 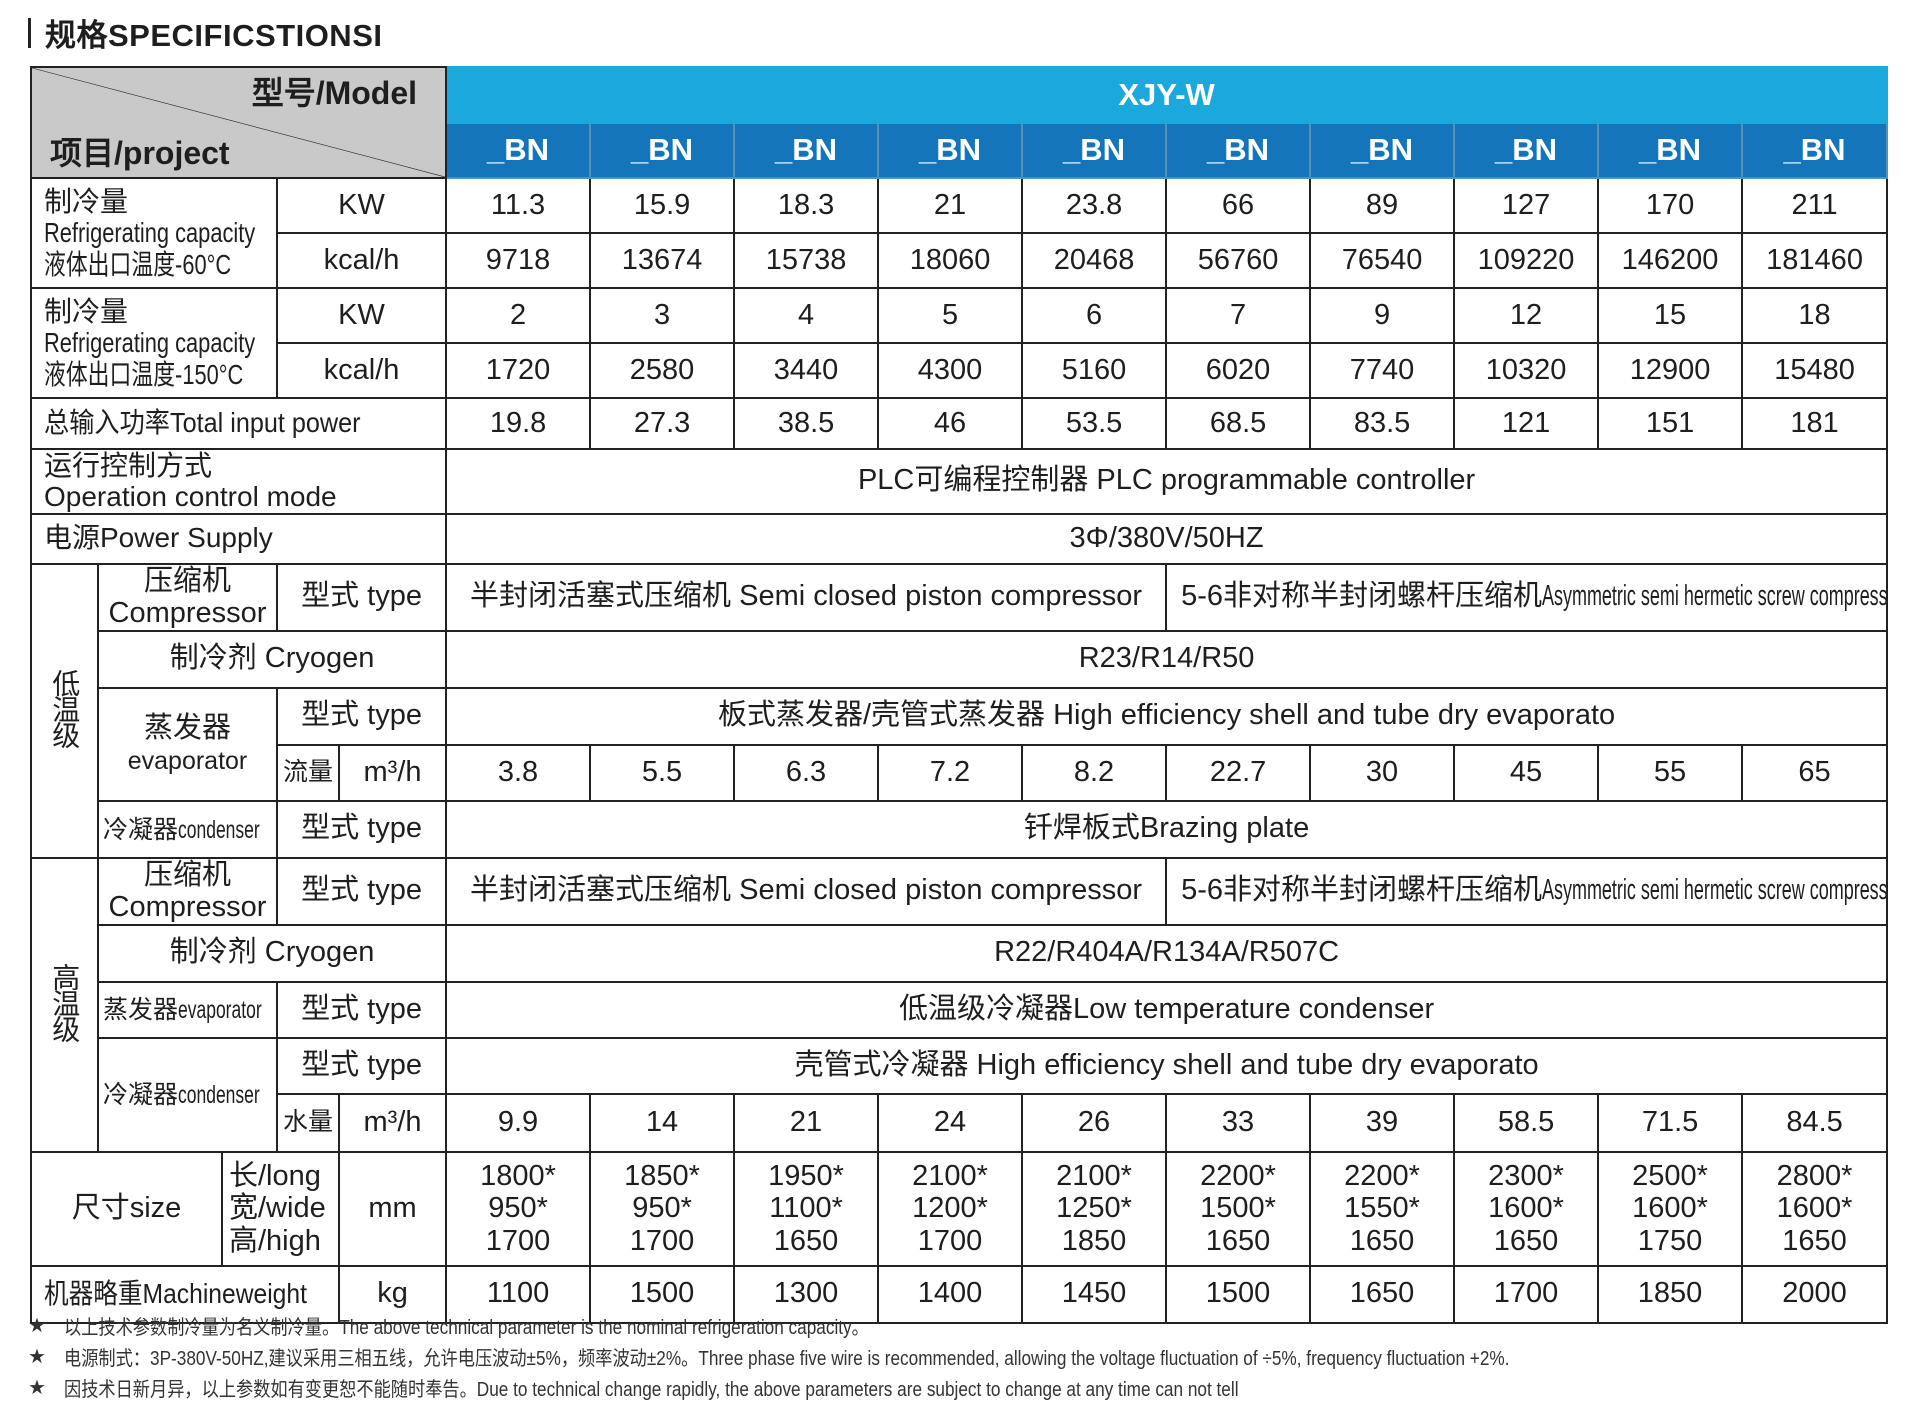 I want to click on value-cell: 5.5, so click(x=662, y=772).